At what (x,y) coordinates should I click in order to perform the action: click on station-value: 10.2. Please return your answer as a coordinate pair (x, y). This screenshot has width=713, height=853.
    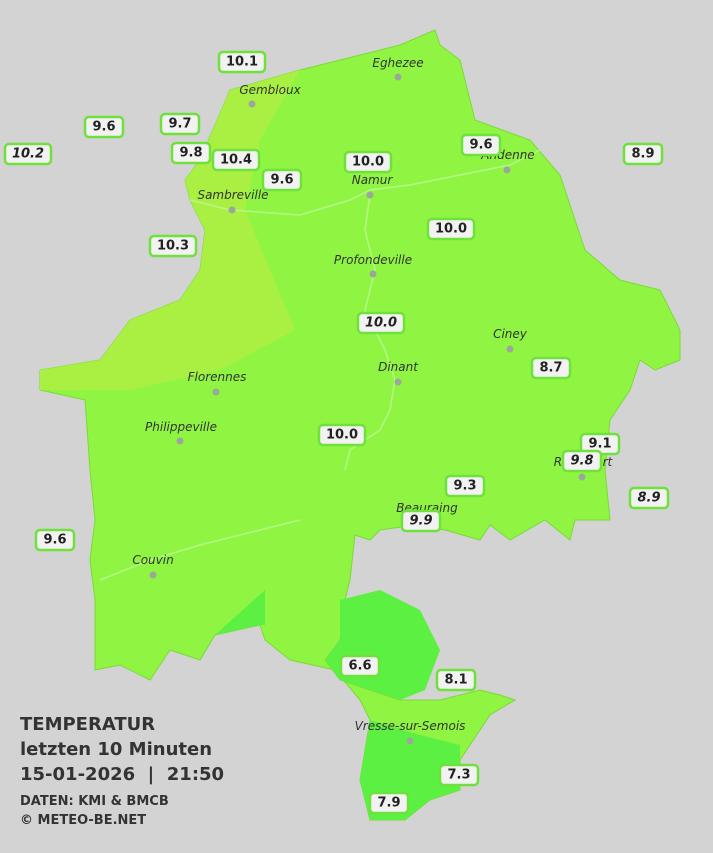
    Looking at the image, I should click on (28, 154).